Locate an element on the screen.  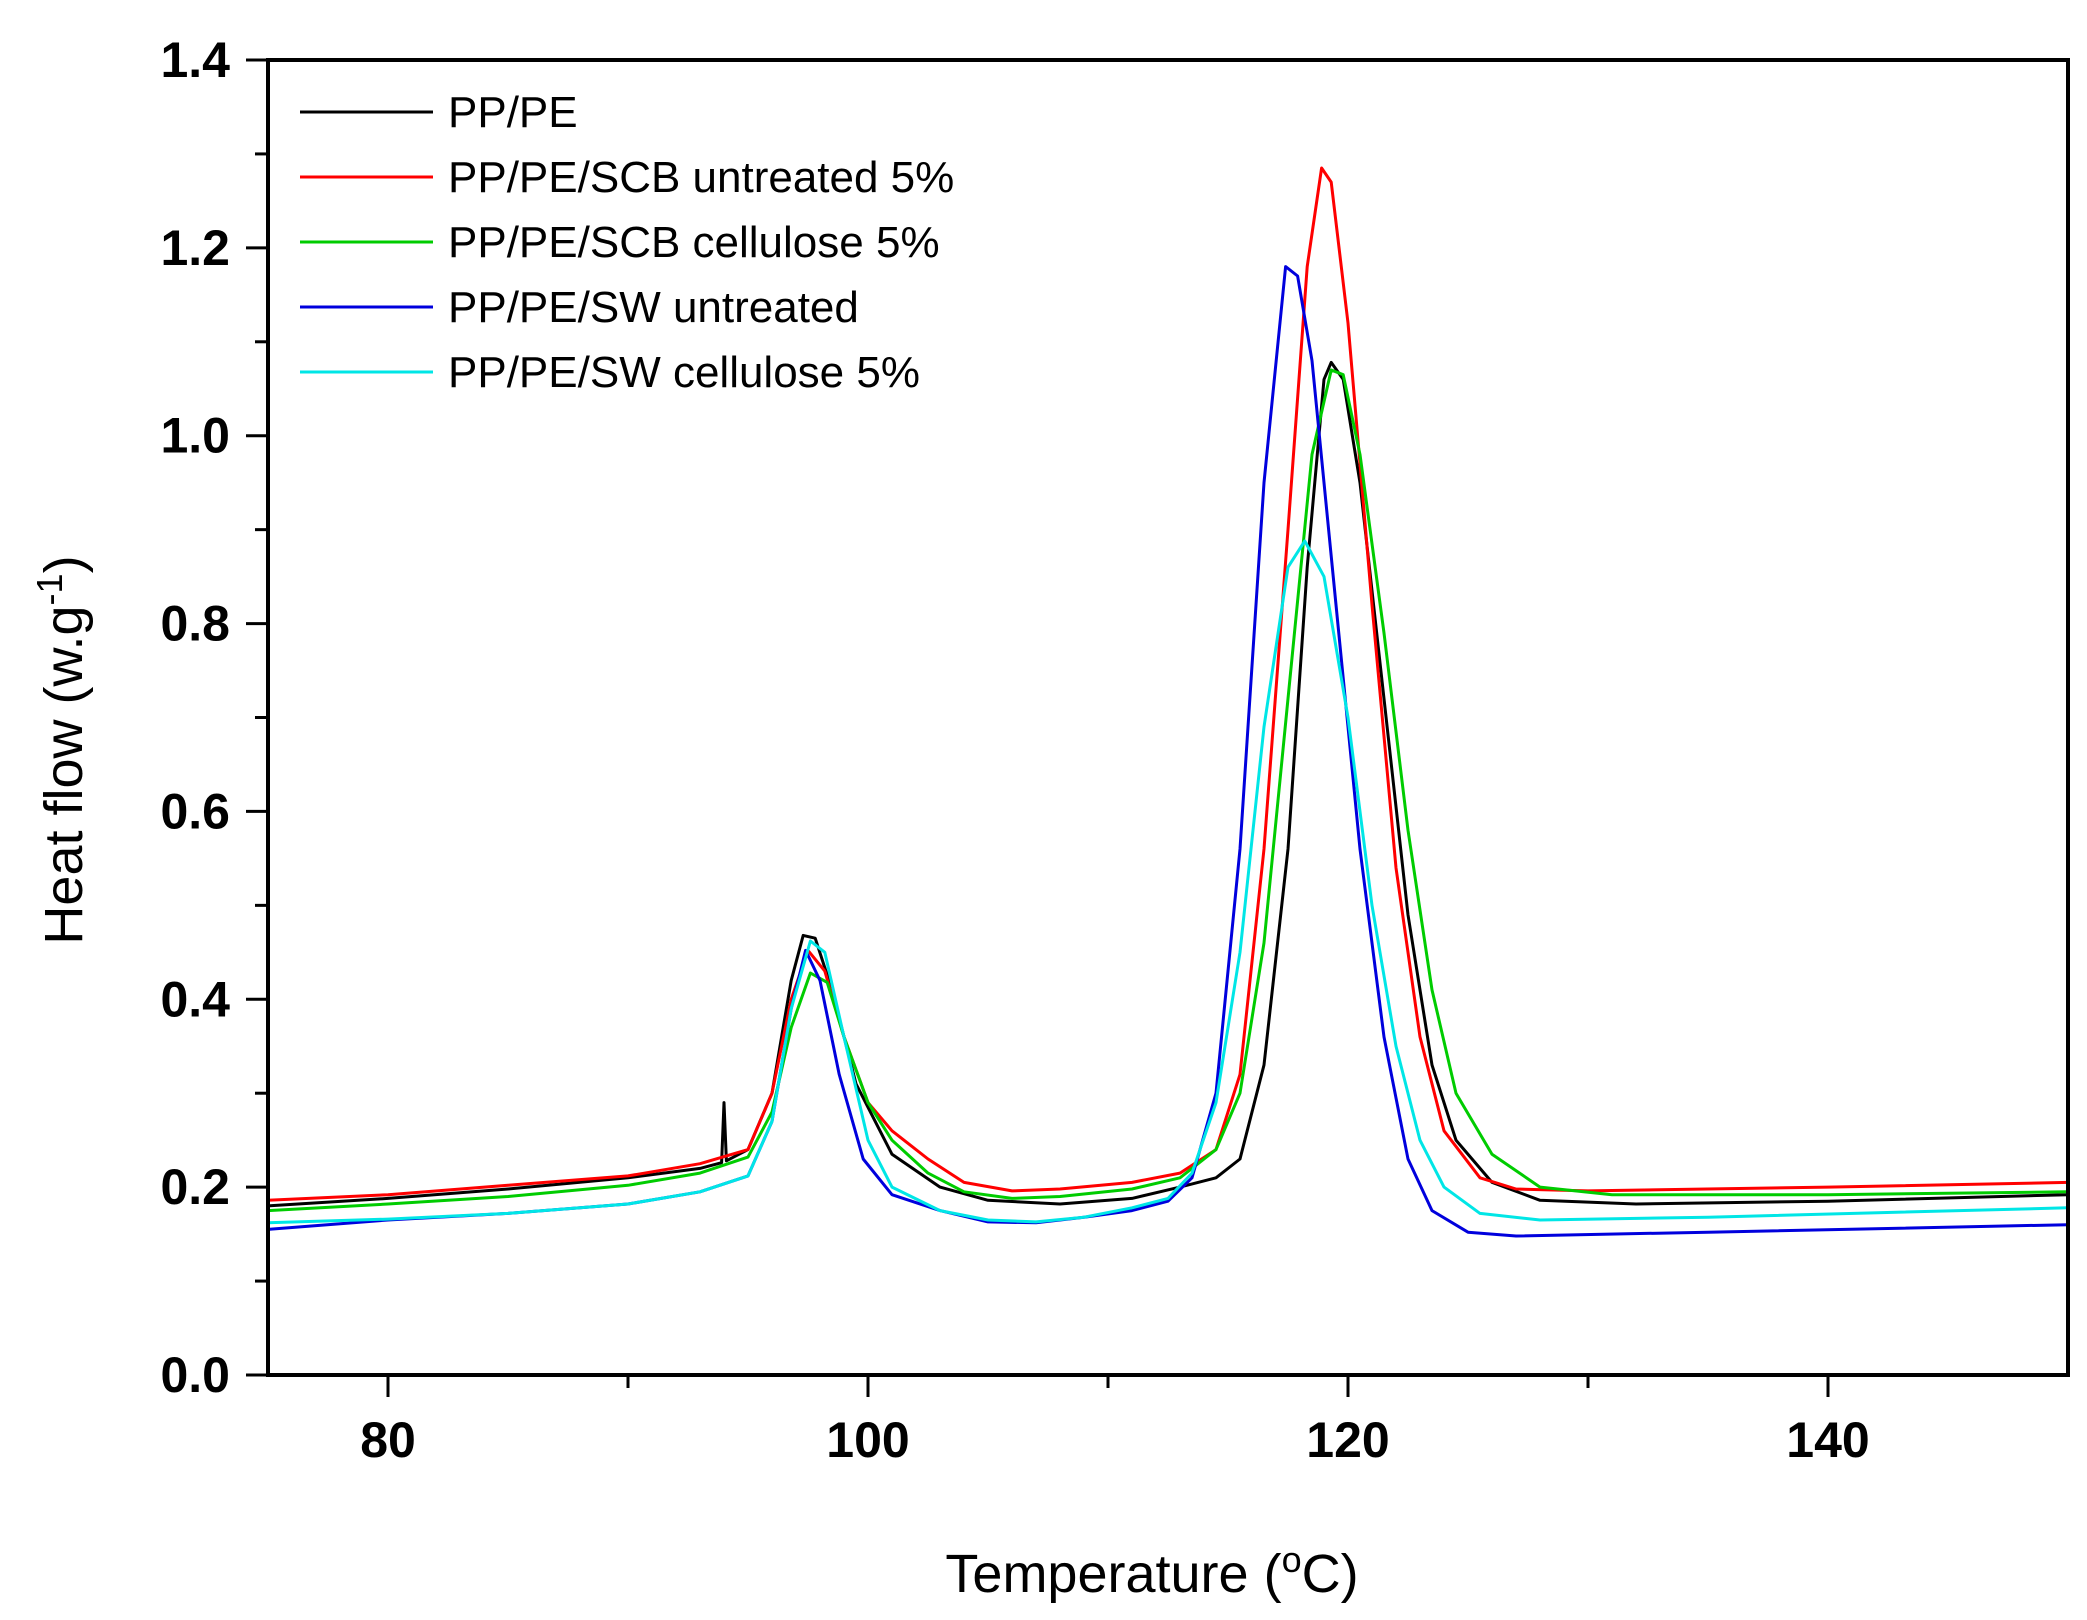
y-tick-label: 0.4 is located at coordinates (195, 999).